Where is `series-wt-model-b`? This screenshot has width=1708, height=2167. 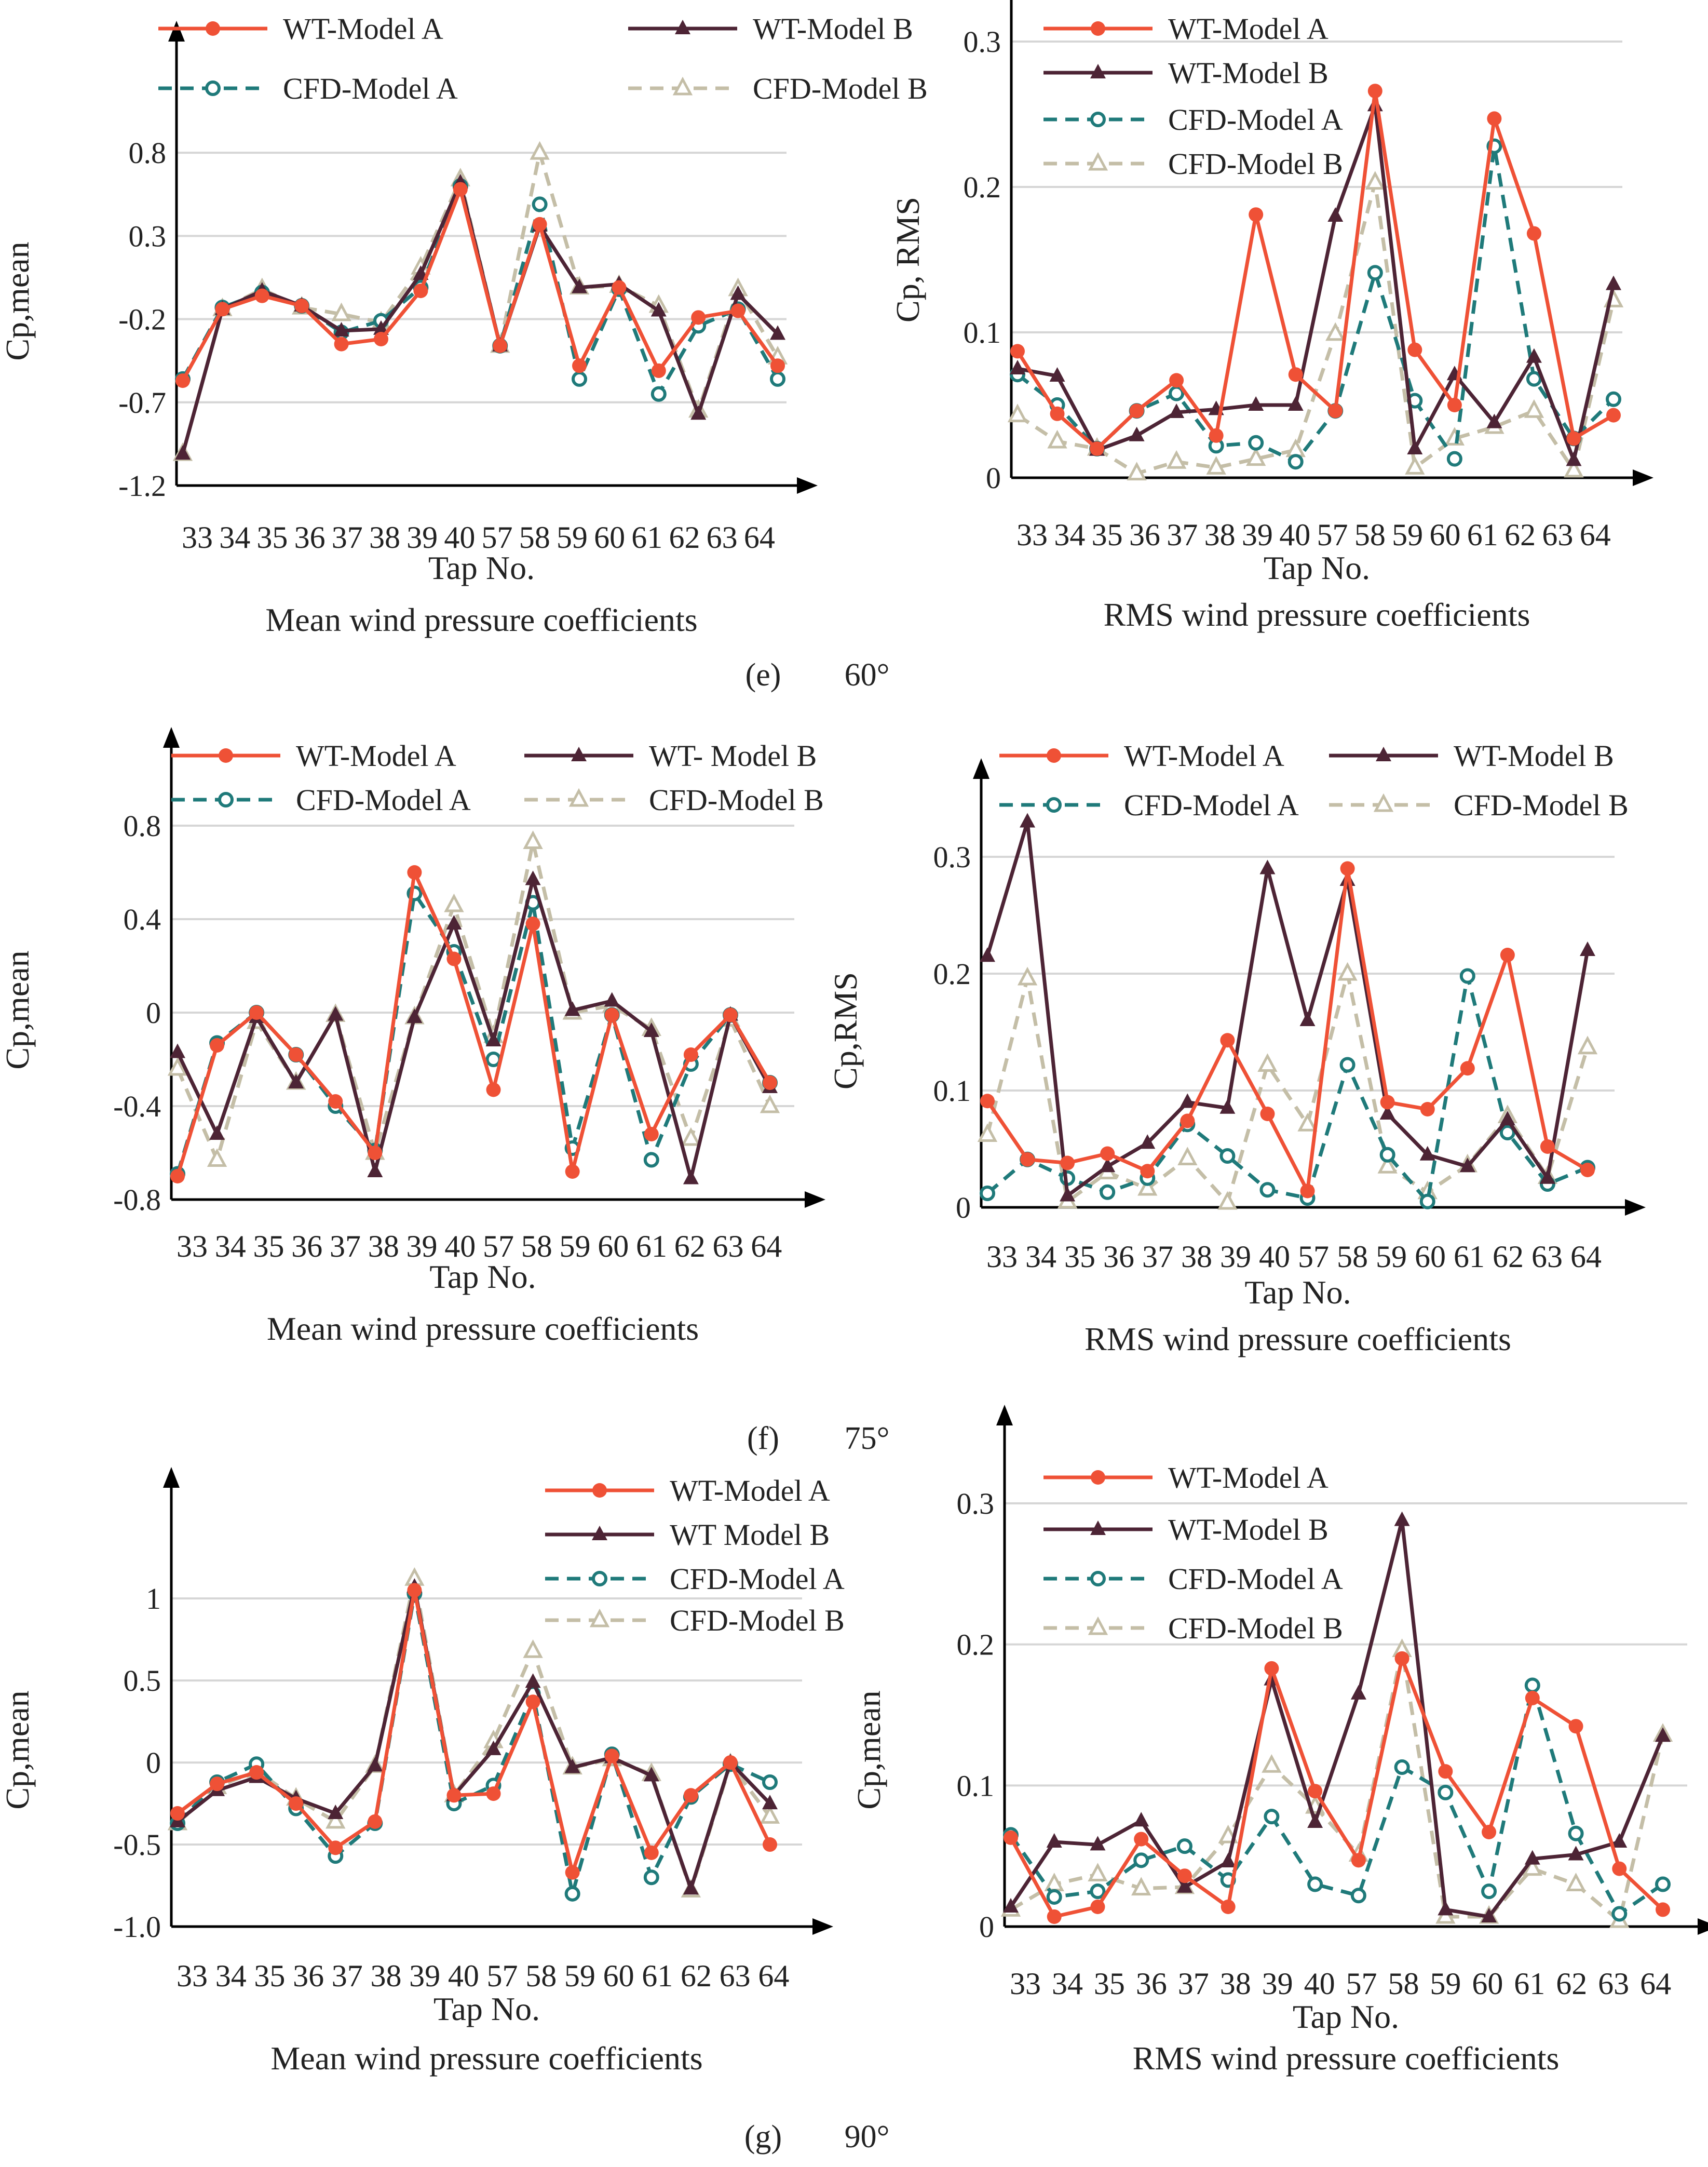 series-wt-model-b is located at coordinates (1337, 1716).